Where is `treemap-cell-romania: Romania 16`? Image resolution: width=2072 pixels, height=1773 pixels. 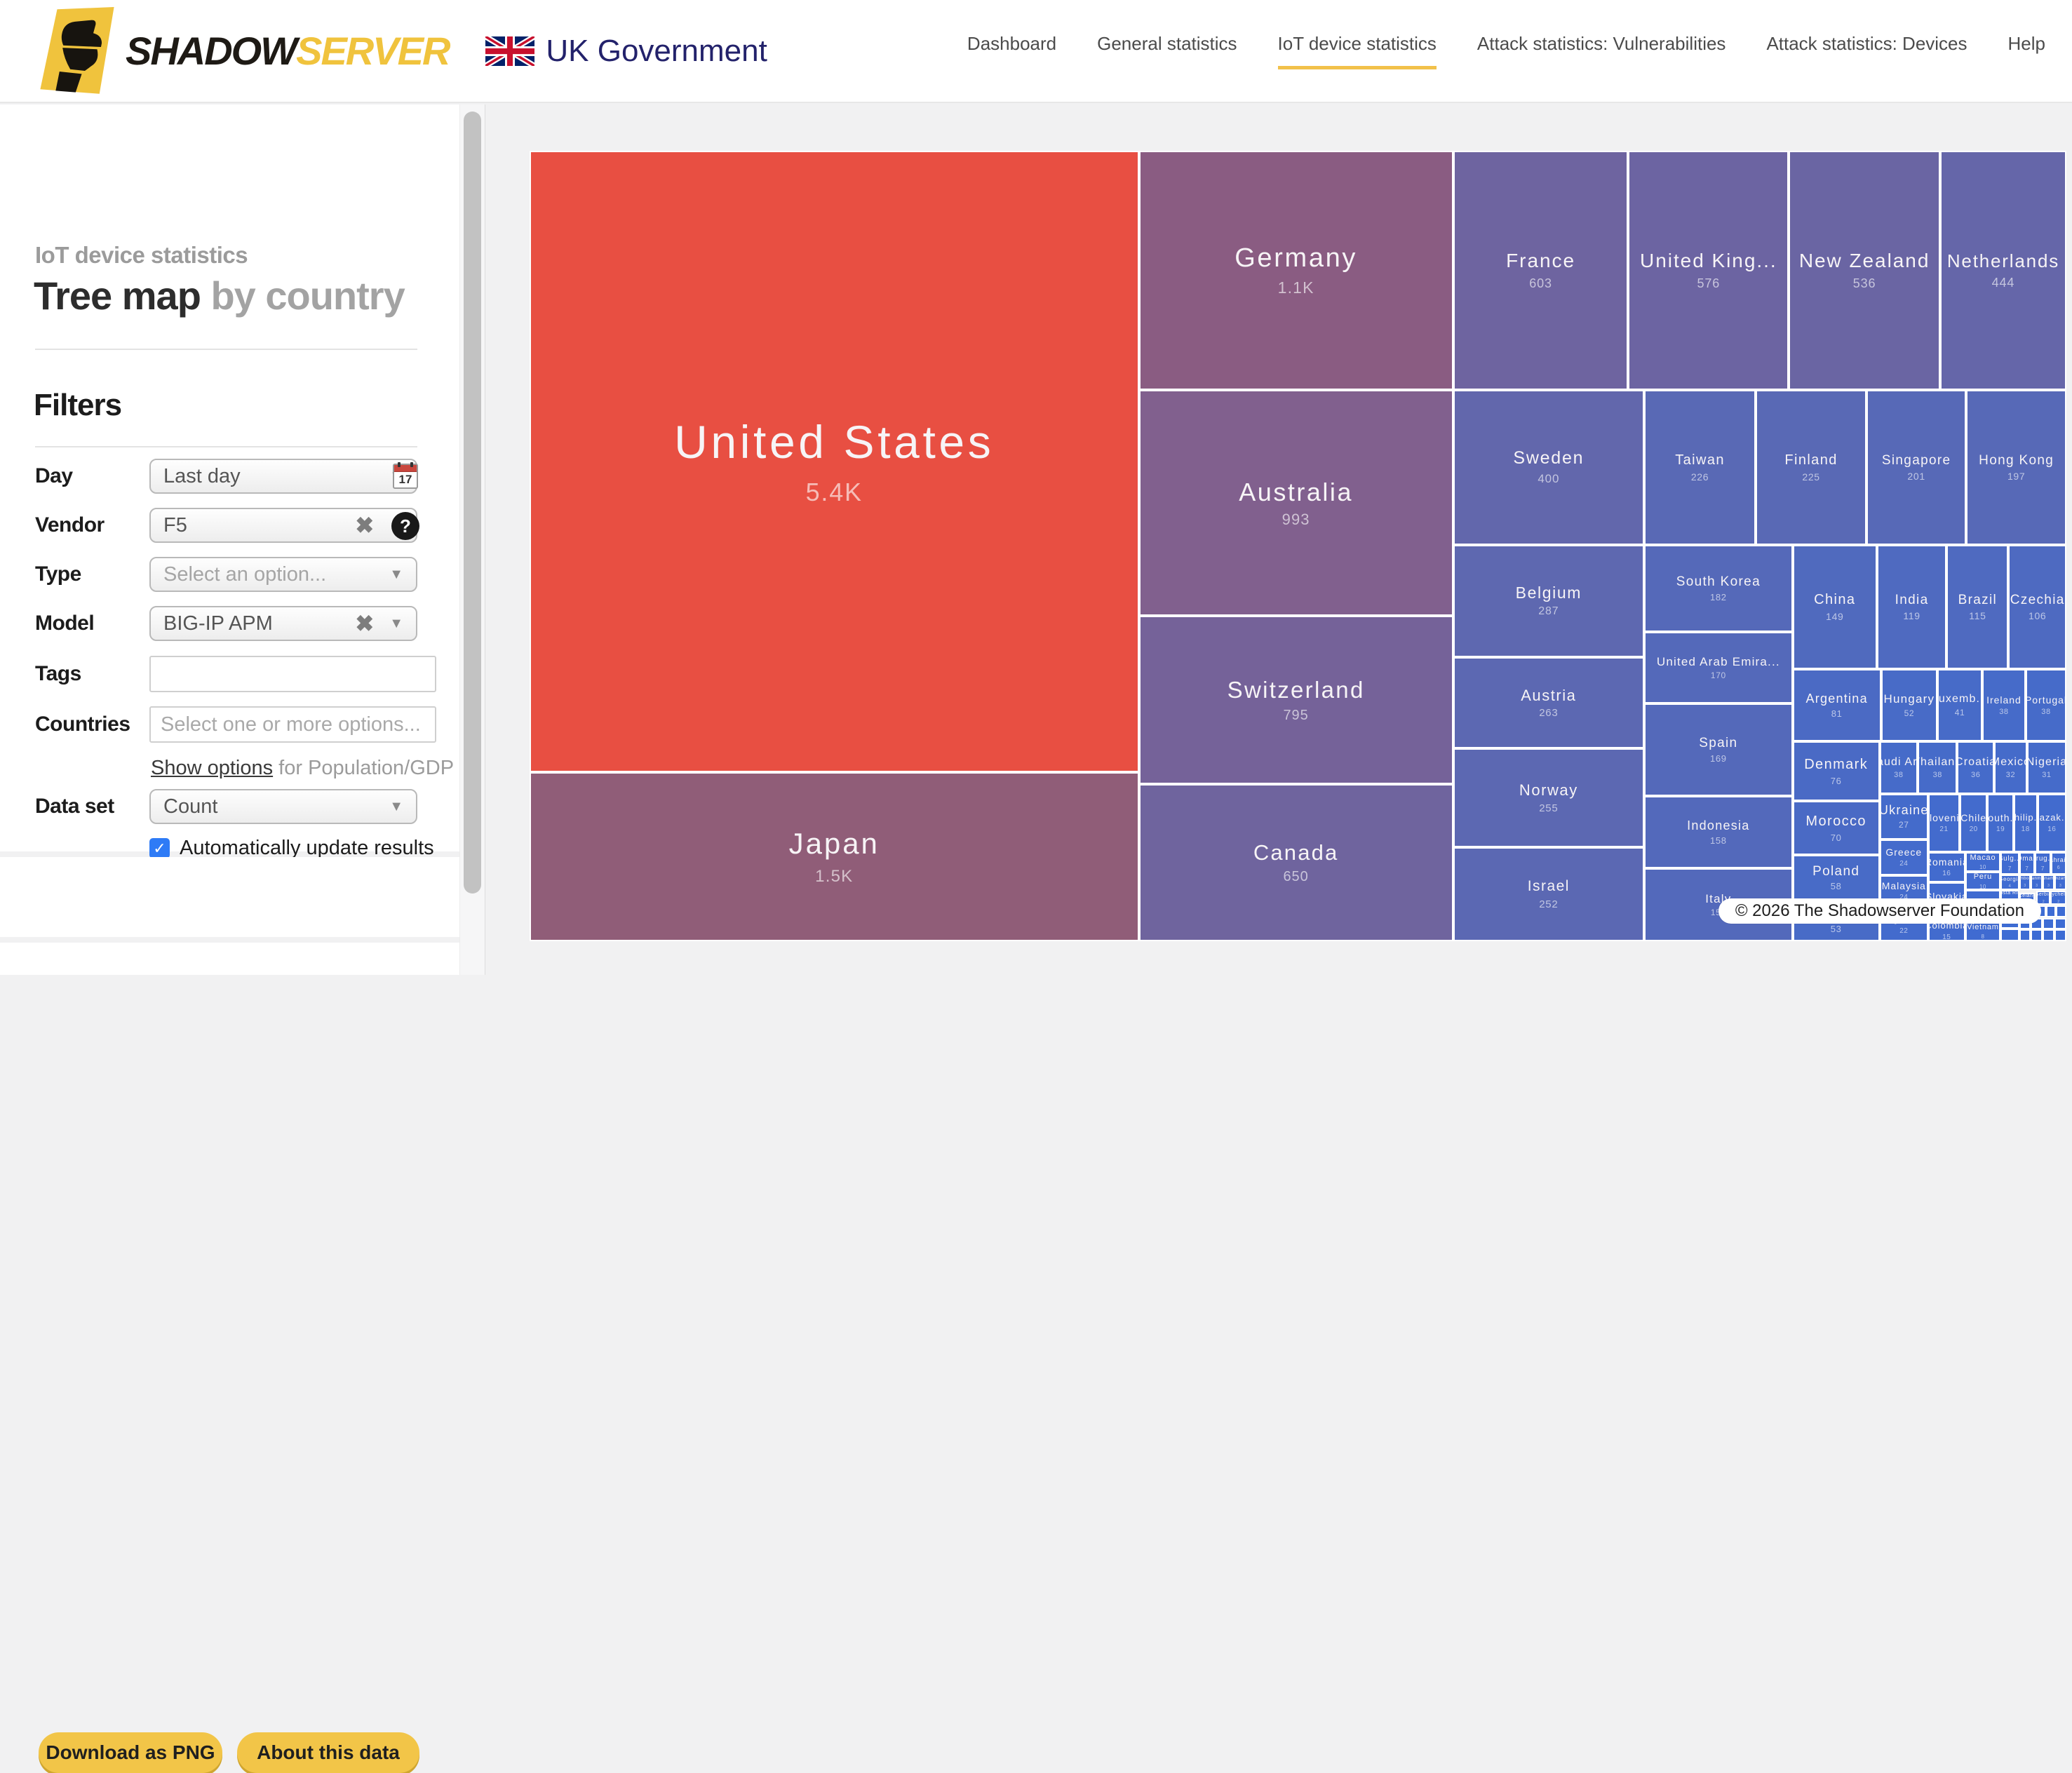 treemap-cell-romania: Romania 16 is located at coordinates (1946, 867).